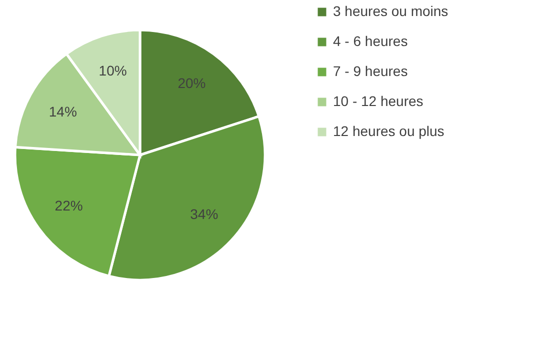 The height and width of the screenshot is (350, 550). I want to click on legend-label: 10 - 12 heures, so click(378, 101).